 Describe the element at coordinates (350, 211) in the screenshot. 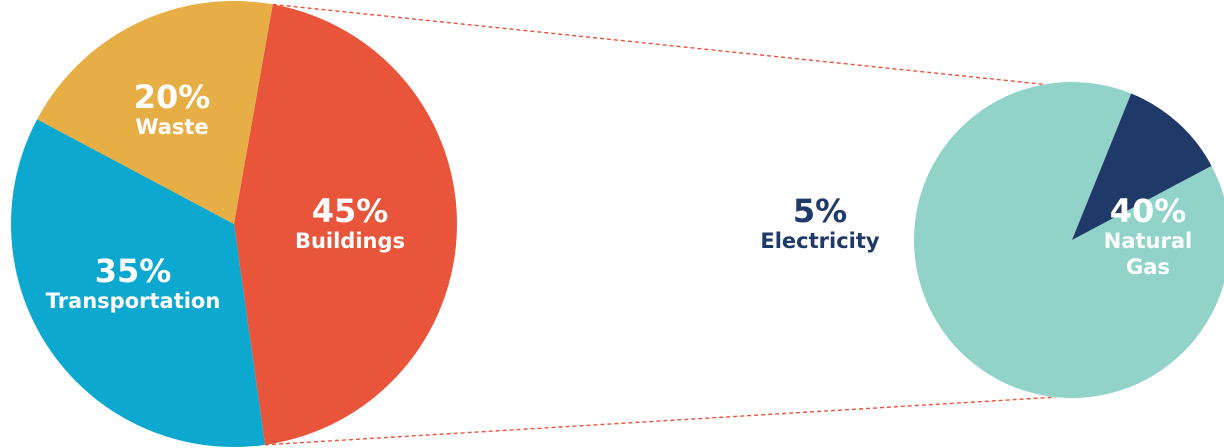

I see `slice-buildings-value-label: 45%` at that location.